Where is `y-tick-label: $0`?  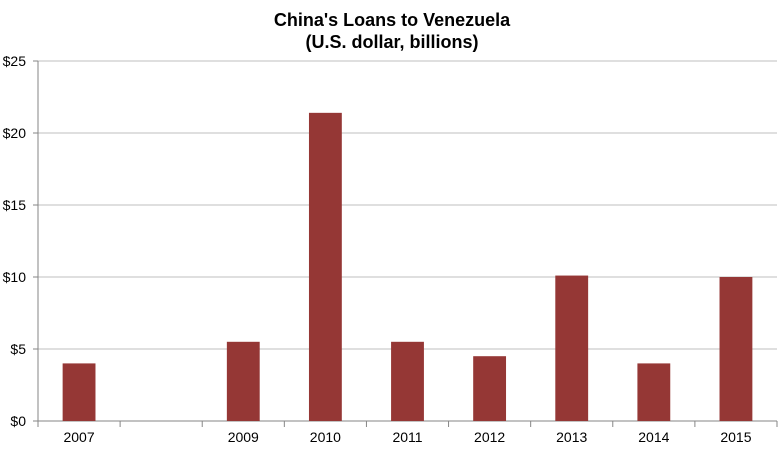
y-tick-label: $0 is located at coordinates (18, 421).